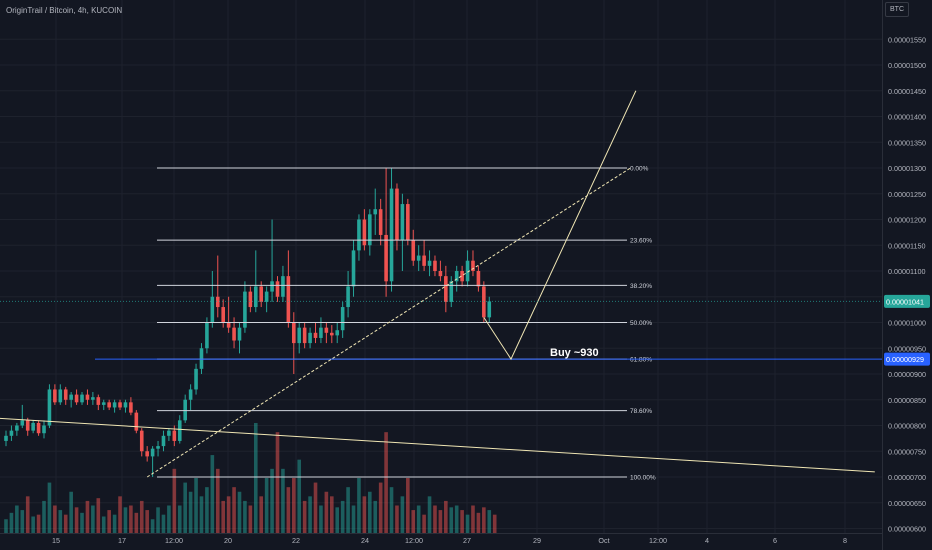  I want to click on y-tick-label: 0.00000900, so click(907, 374).